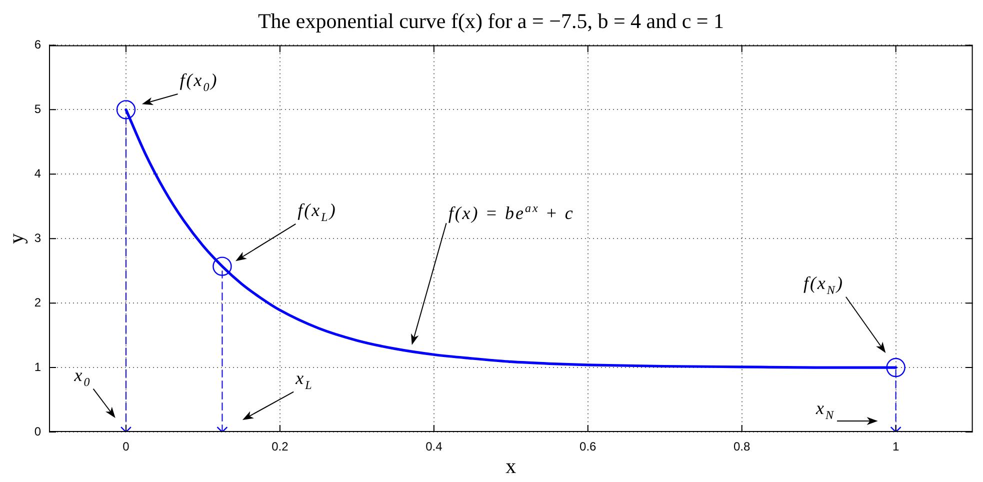 The image size is (983, 482). I want to click on x-tick-label: 0.6, so click(588, 447).